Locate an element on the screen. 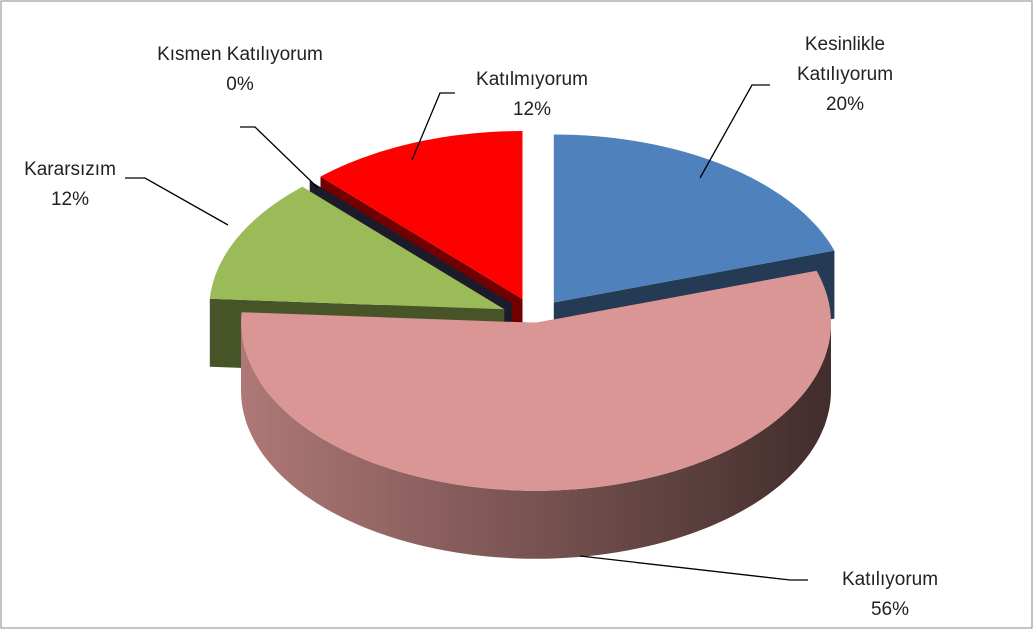 This screenshot has width=1034, height=630. value-label: 56% is located at coordinates (890, 609).